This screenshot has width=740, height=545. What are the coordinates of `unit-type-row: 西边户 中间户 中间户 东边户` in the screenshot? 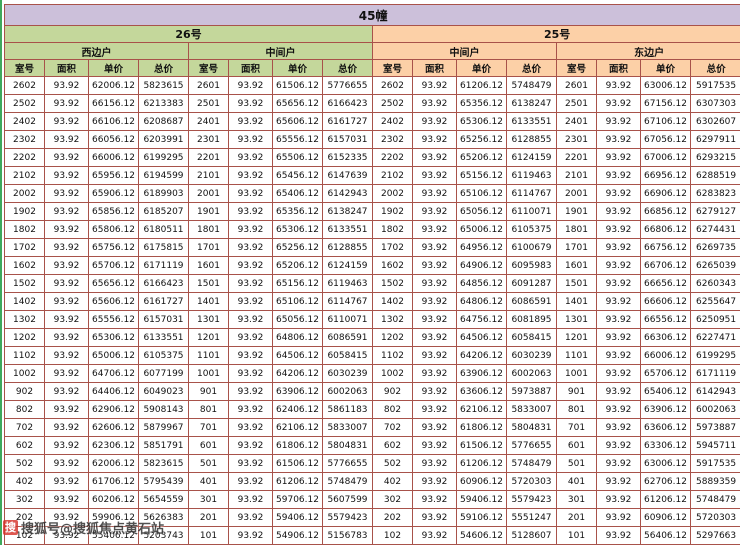 It's located at (372, 51).